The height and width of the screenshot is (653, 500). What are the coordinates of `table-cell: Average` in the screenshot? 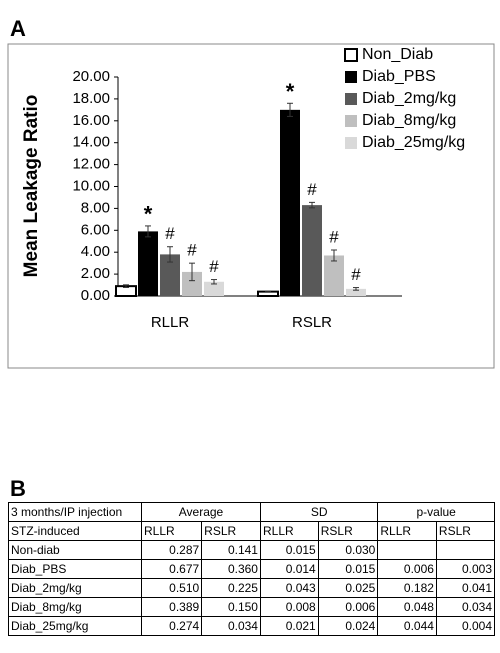 It's located at (201, 512).